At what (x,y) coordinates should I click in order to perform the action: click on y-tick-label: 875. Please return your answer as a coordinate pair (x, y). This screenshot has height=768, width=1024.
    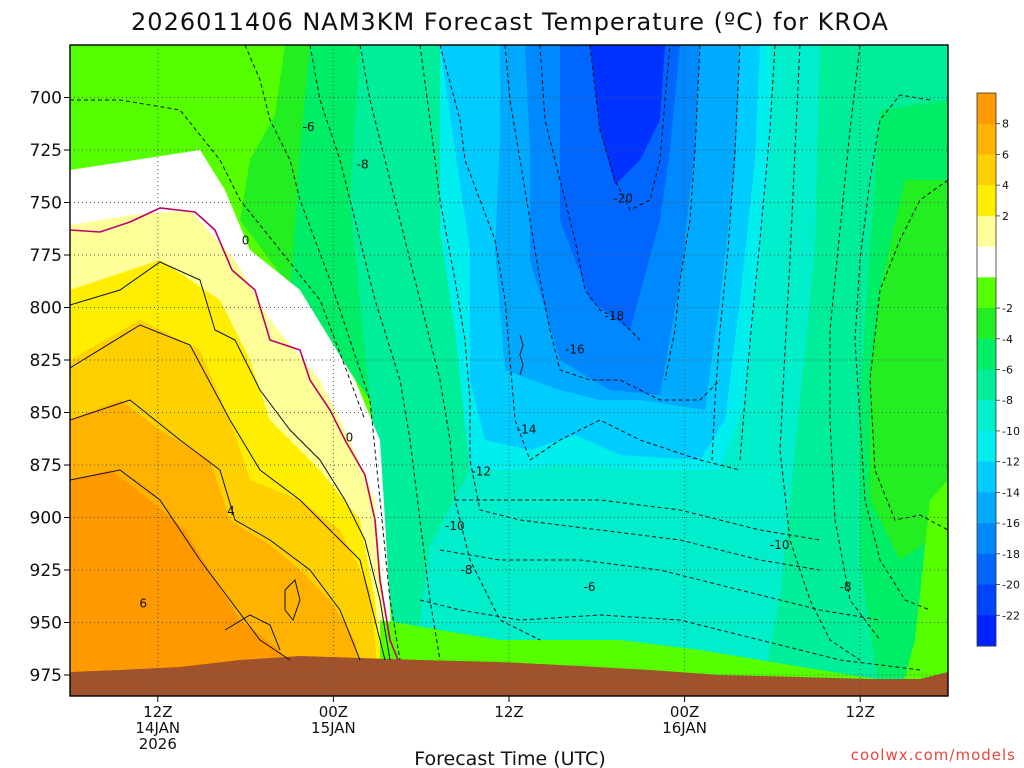
    Looking at the image, I should click on (46, 466).